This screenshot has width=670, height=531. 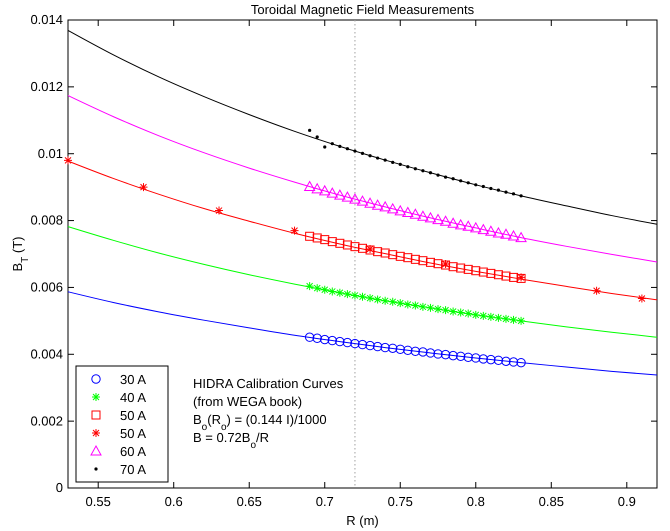 What do you see at coordinates (46, 420) in the screenshot?
I see `y-tick-label: 0.002` at bounding box center [46, 420].